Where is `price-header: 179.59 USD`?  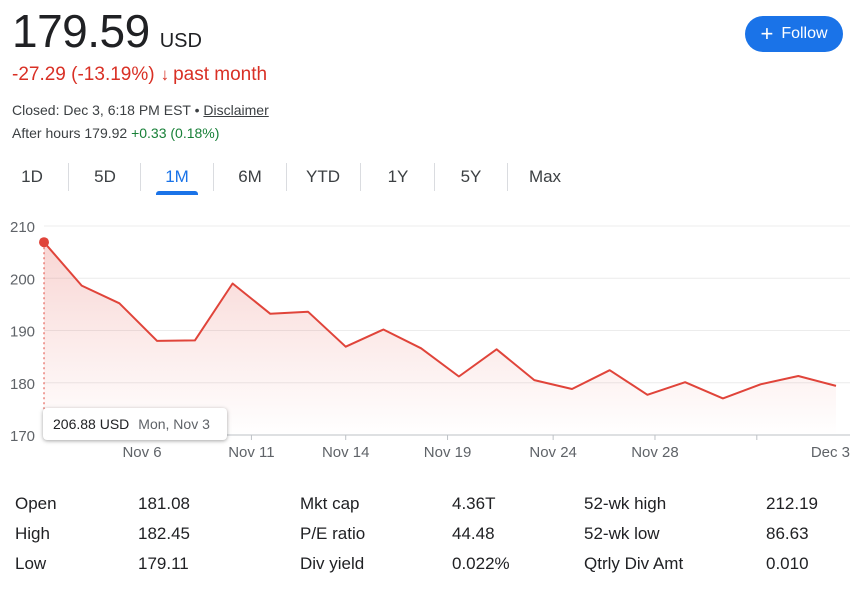
price-header: 179.59 USD is located at coordinates (107, 31).